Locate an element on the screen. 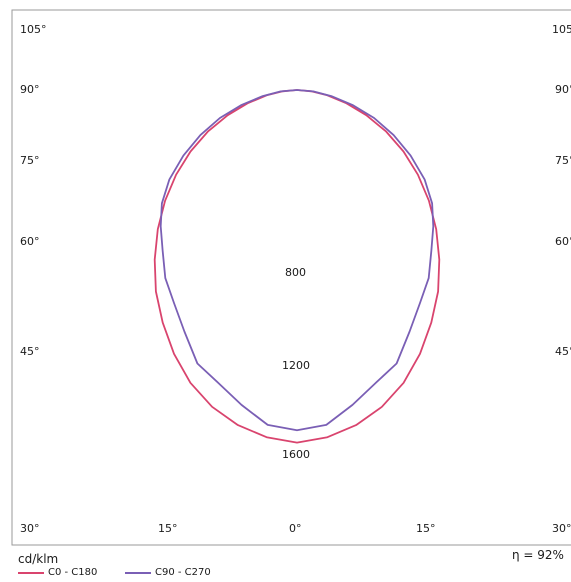  legend-item-c0-c180: C0 - C180 is located at coordinates (57, 572).